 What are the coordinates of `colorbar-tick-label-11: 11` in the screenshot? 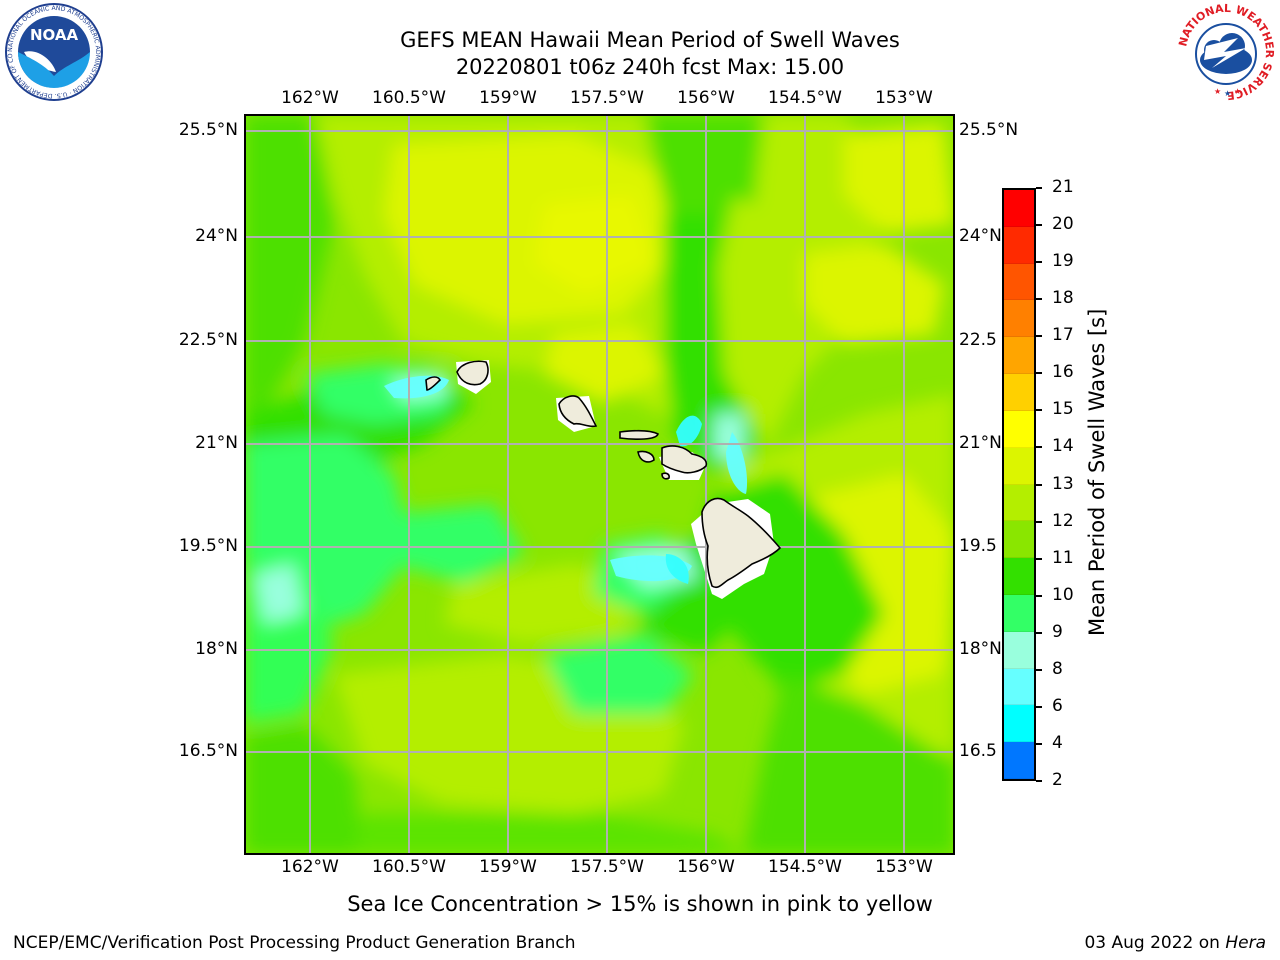 It's located at (1063, 557).